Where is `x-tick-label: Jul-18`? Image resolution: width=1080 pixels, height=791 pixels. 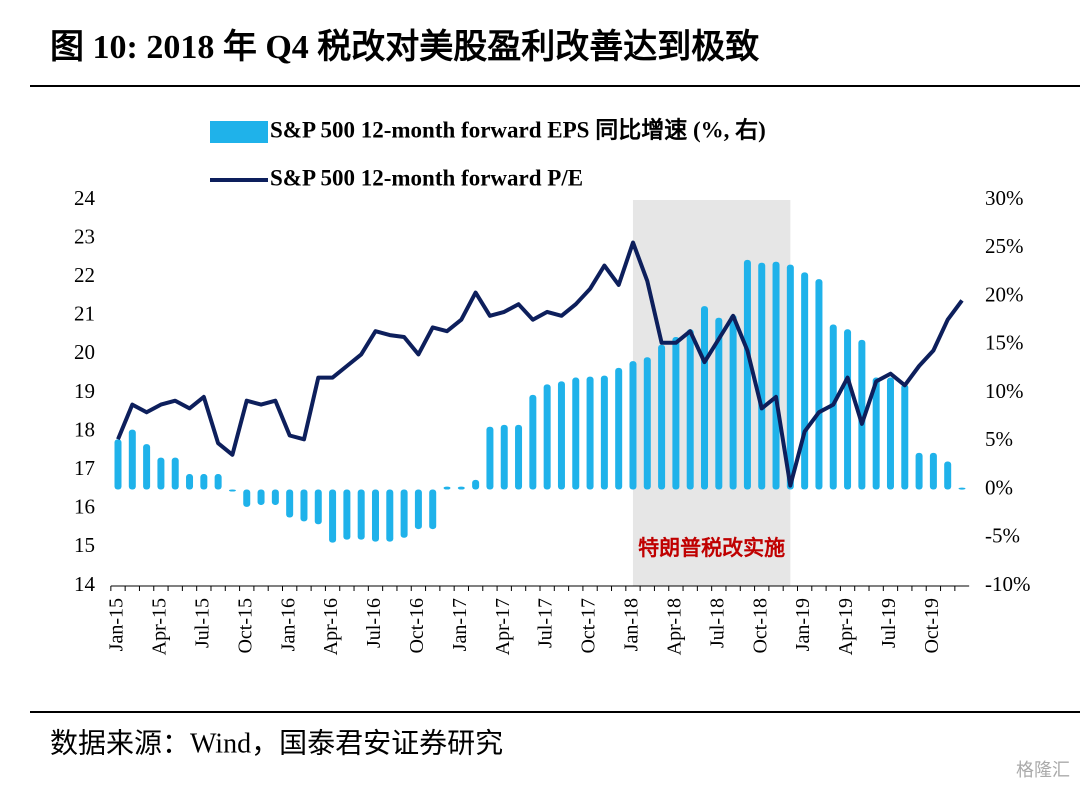
x-tick-label: Jul-18 is located at coordinates (717, 623).